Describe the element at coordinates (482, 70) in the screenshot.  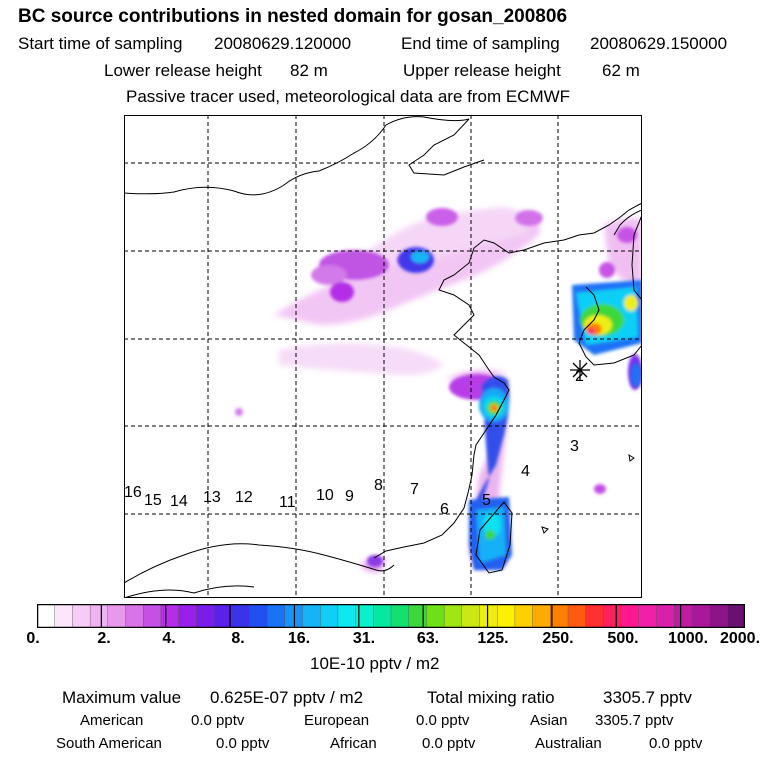
I see `upper-release-label: Upper release height` at that location.